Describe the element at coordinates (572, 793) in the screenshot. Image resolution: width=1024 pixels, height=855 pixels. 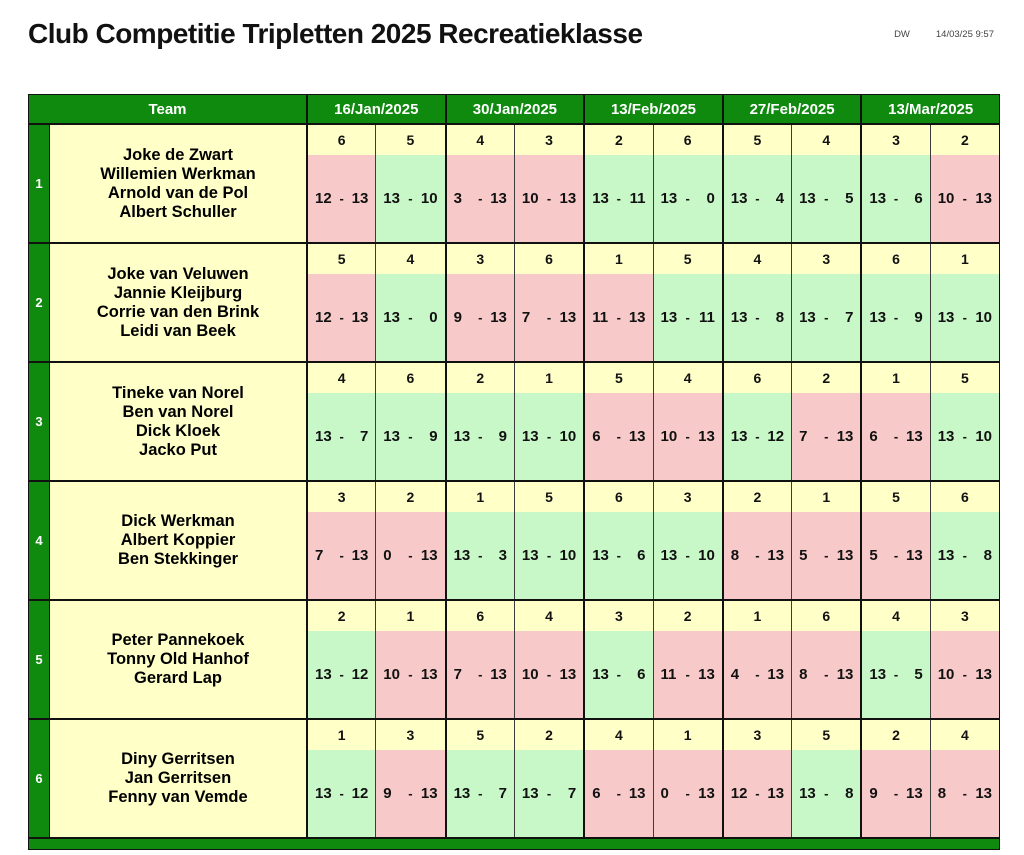
I see `score-opponent: 7` at that location.